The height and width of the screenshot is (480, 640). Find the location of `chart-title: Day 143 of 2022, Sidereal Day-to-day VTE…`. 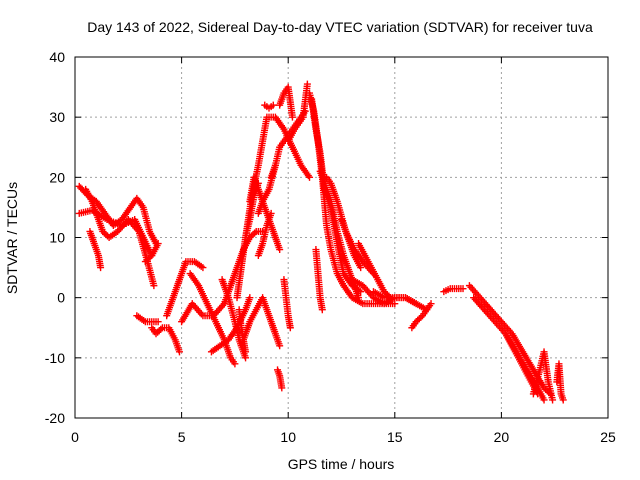

chart-title: Day 143 of 2022, Sidereal Day-to-day VTE… is located at coordinates (340, 27).